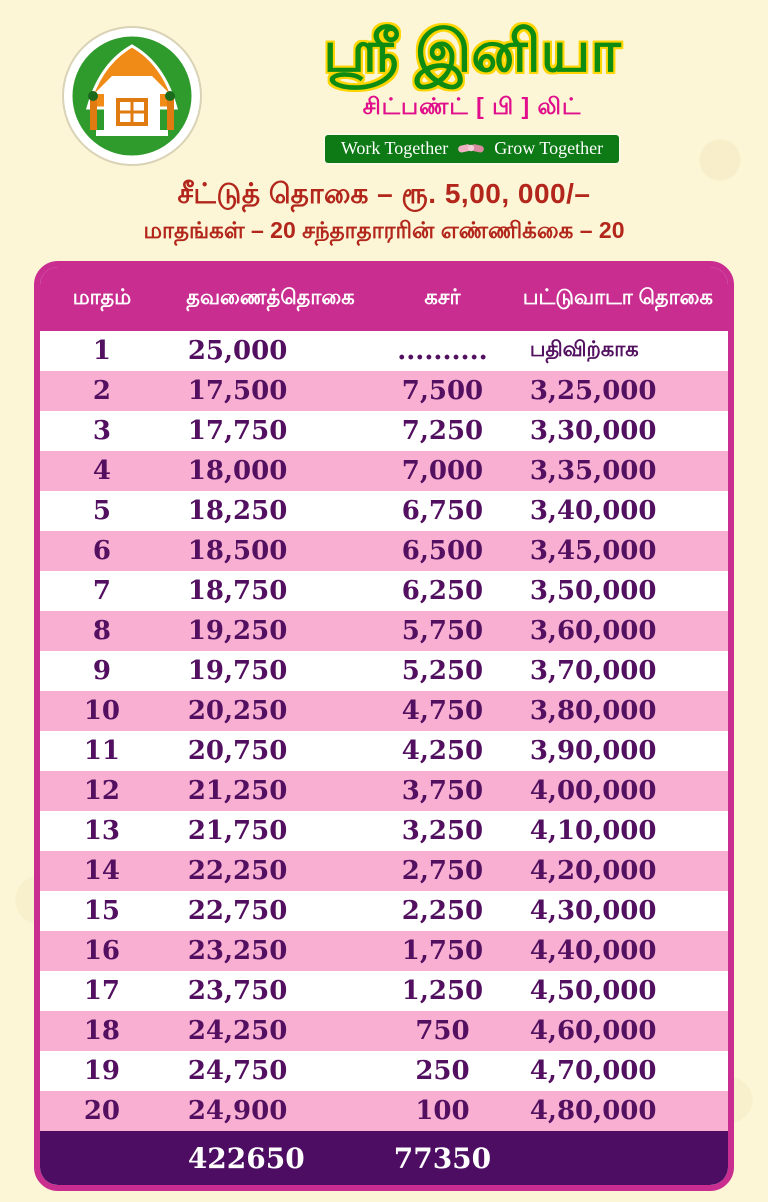  I want to click on month-cell: 8, so click(102, 631).